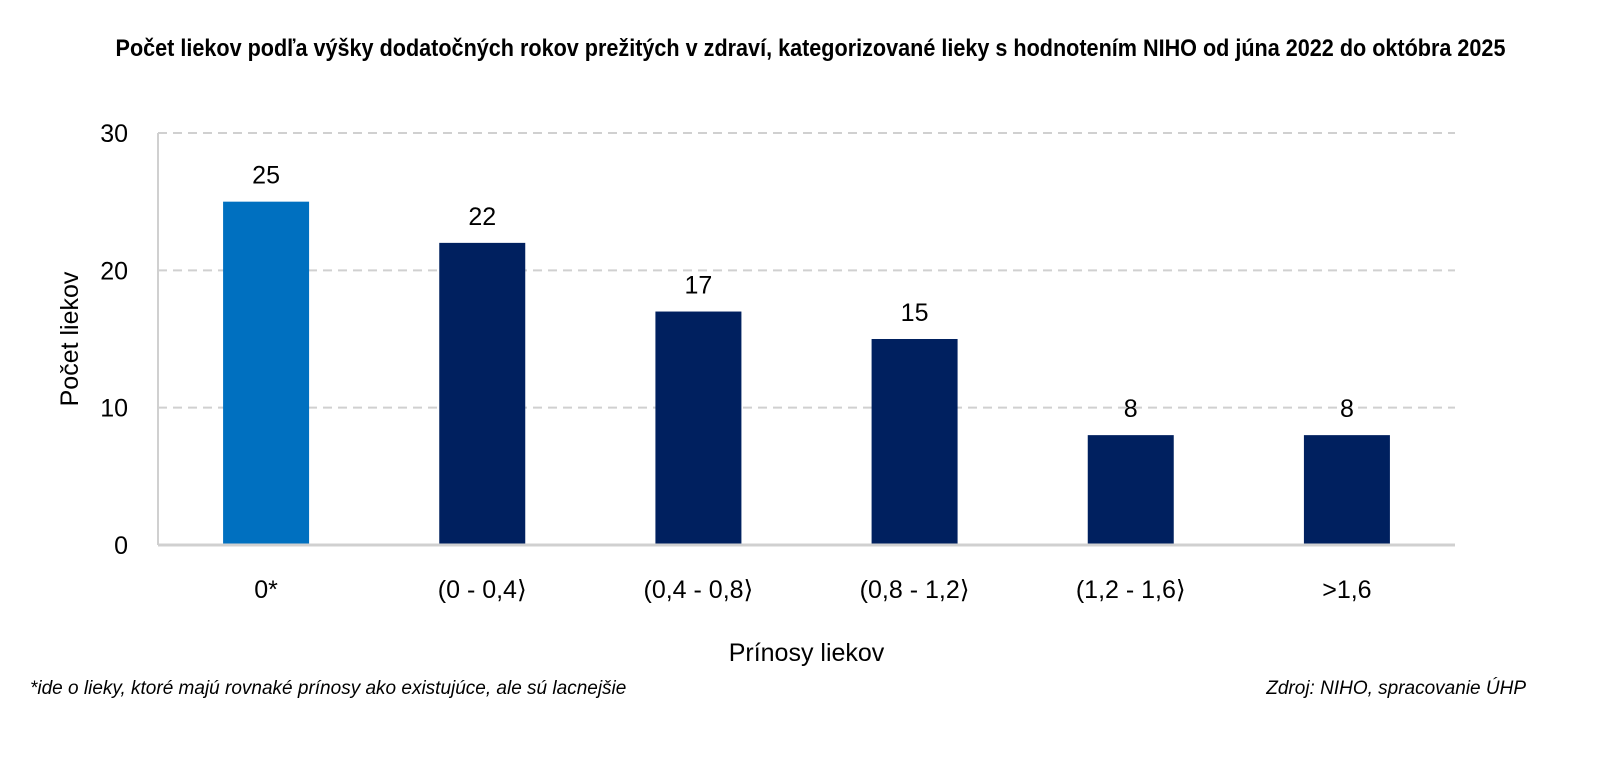  I want to click on y-tick-label: 30, so click(114, 134).